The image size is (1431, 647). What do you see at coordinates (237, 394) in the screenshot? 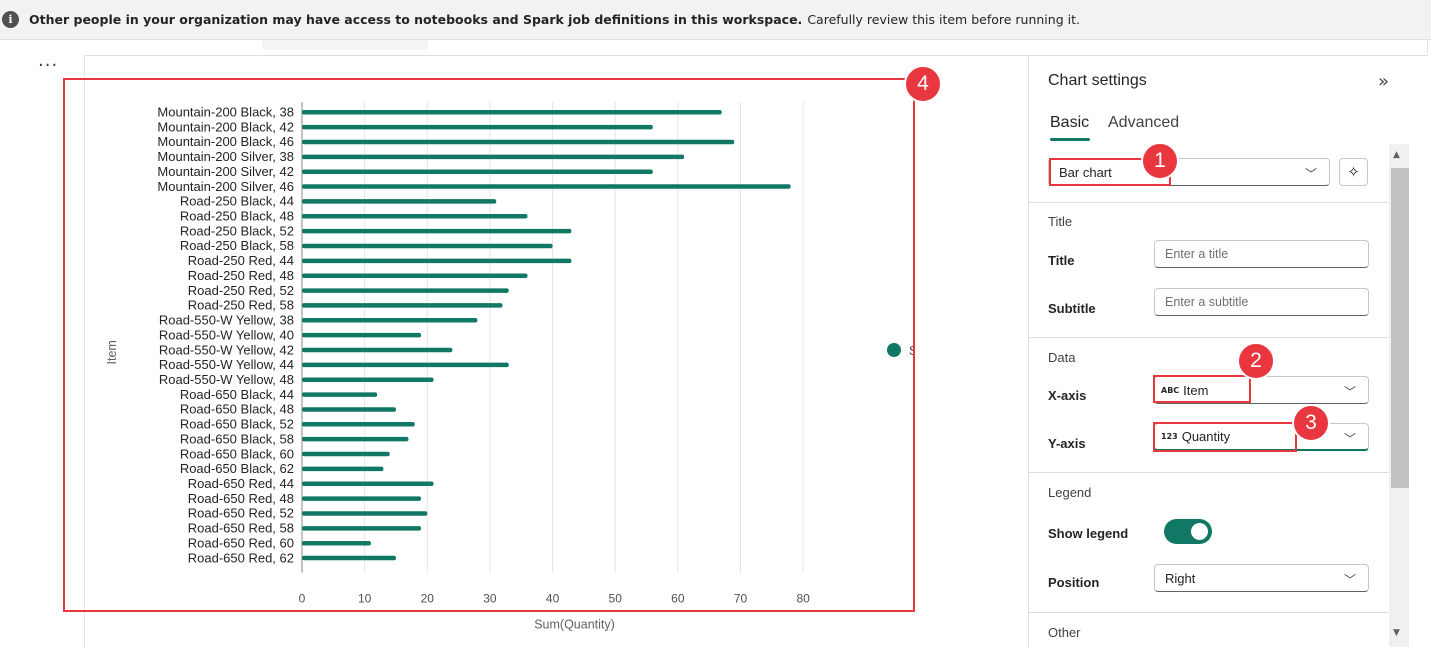
I see `y-tick-label: Road-650 Black, 44` at bounding box center [237, 394].